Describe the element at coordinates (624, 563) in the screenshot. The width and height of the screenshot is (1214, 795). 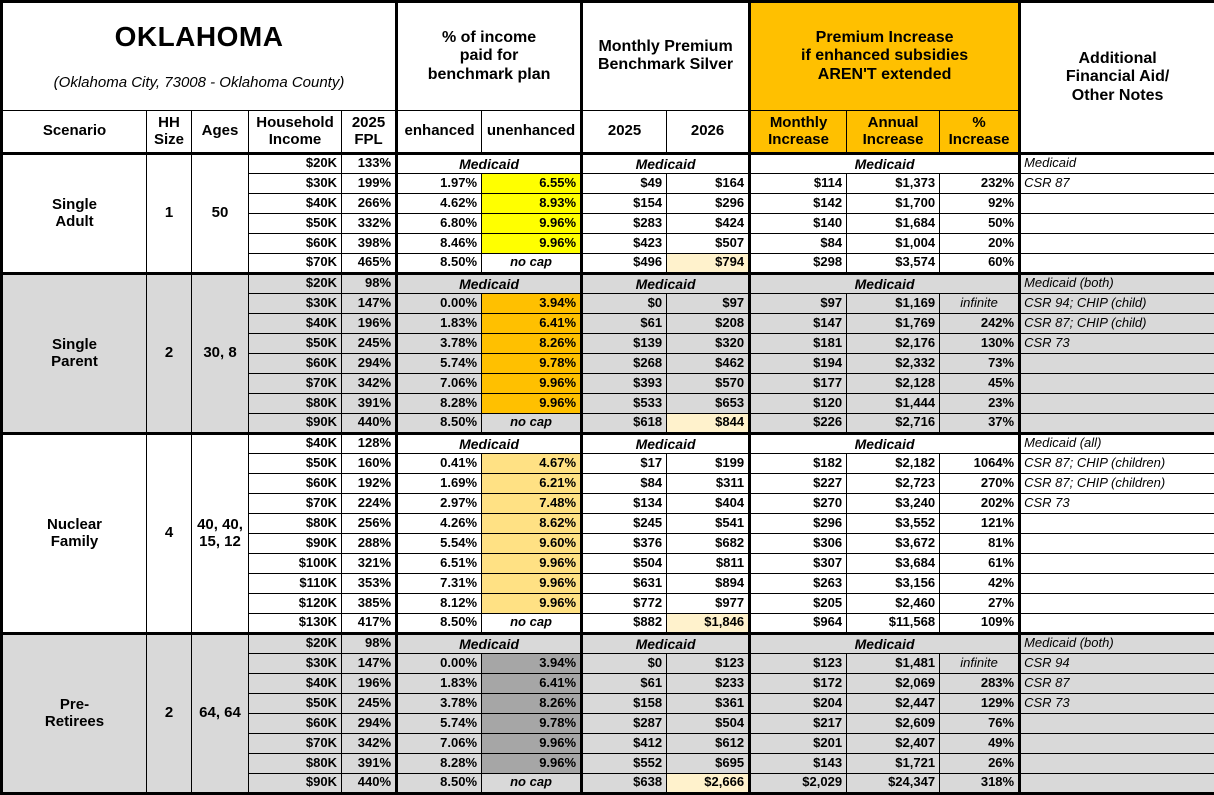
I see `cell-premium-2025: $504` at that location.